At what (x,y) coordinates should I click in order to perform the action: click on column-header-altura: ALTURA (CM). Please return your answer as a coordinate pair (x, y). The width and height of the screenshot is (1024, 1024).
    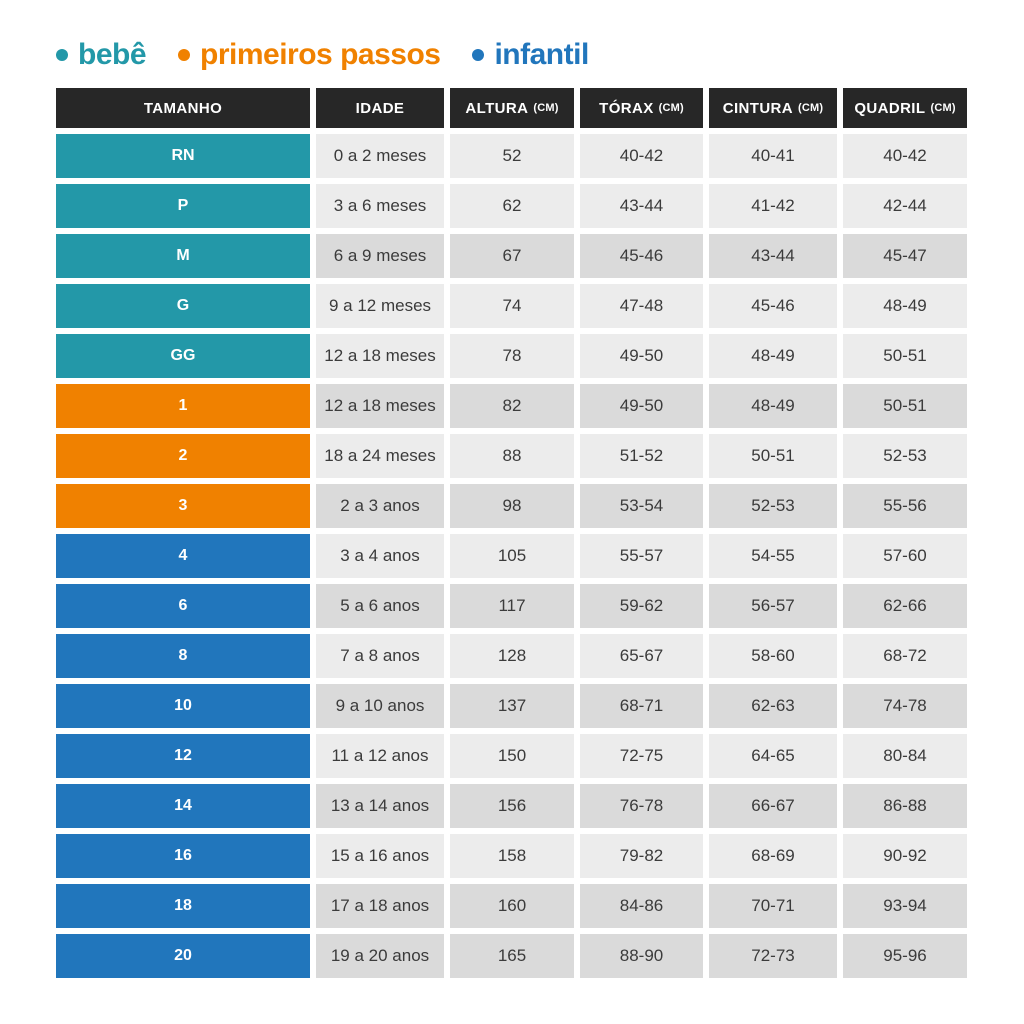
    Looking at the image, I should click on (512, 108).